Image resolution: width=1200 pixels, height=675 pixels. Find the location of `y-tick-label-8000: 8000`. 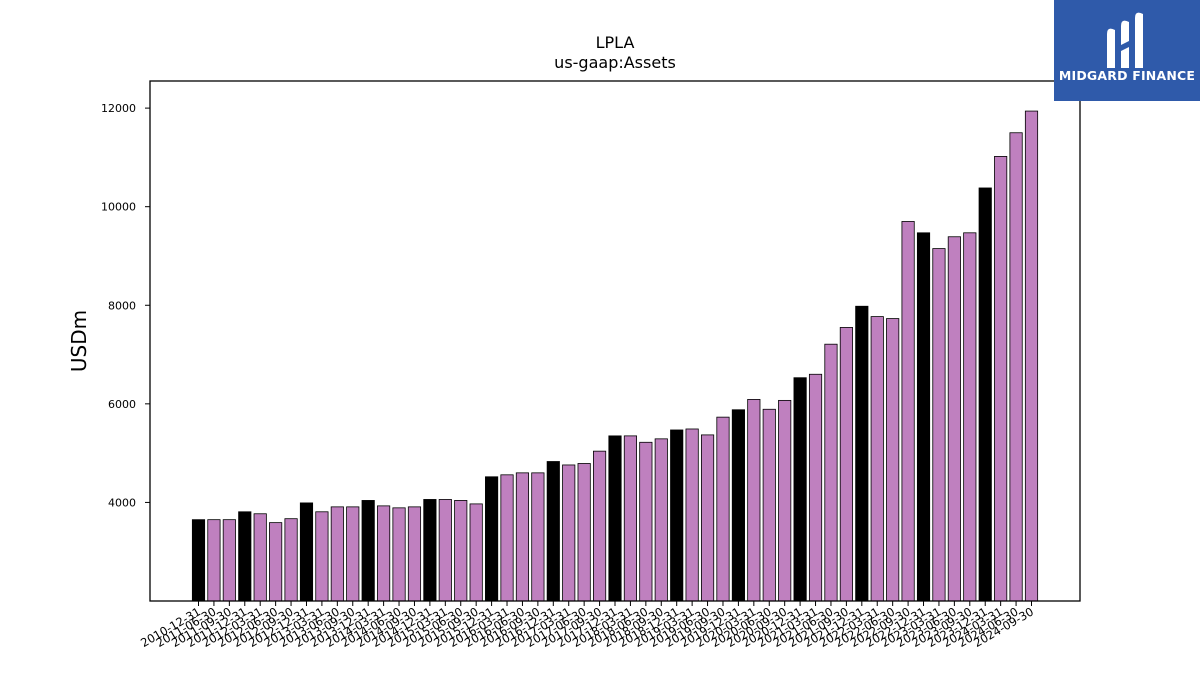

y-tick-label-8000: 8000 is located at coordinates (122, 305).